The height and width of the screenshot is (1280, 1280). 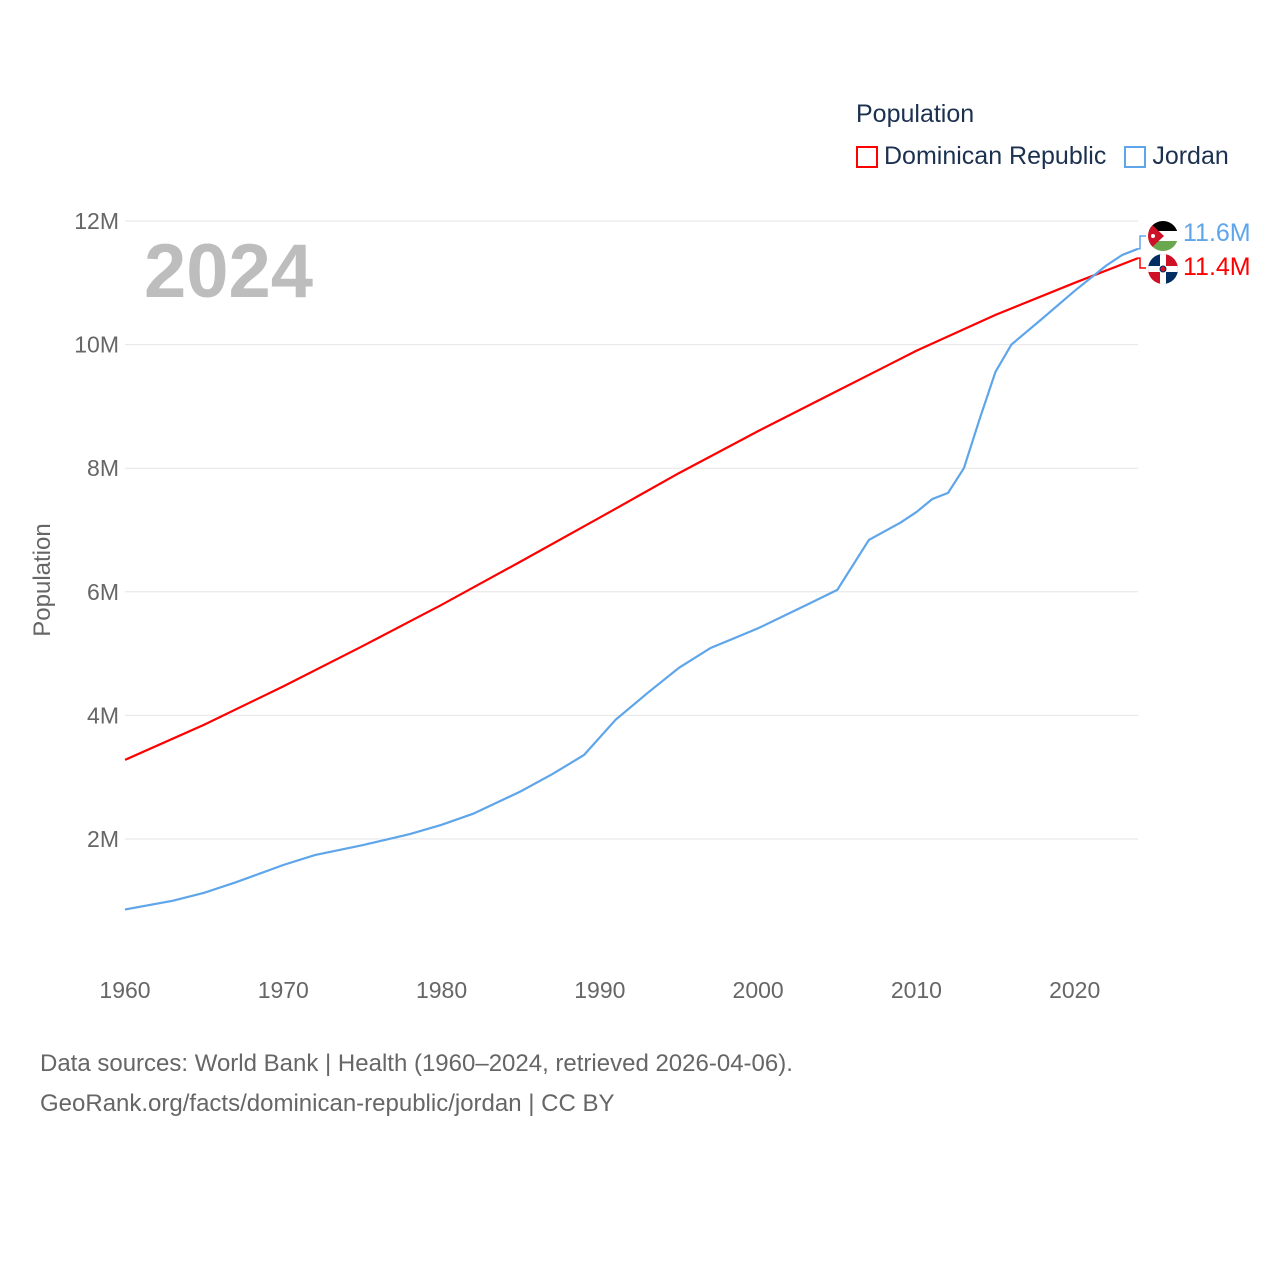 I want to click on y-tick-label: 2M, so click(x=103, y=839).